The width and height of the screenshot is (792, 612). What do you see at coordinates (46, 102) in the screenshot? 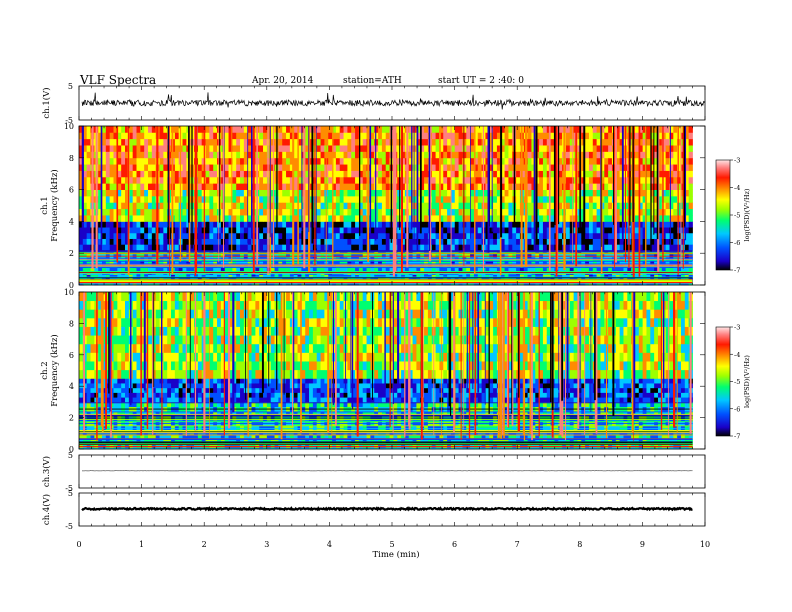
I see `ch1-ylabel: ch.1(V)` at bounding box center [46, 102].